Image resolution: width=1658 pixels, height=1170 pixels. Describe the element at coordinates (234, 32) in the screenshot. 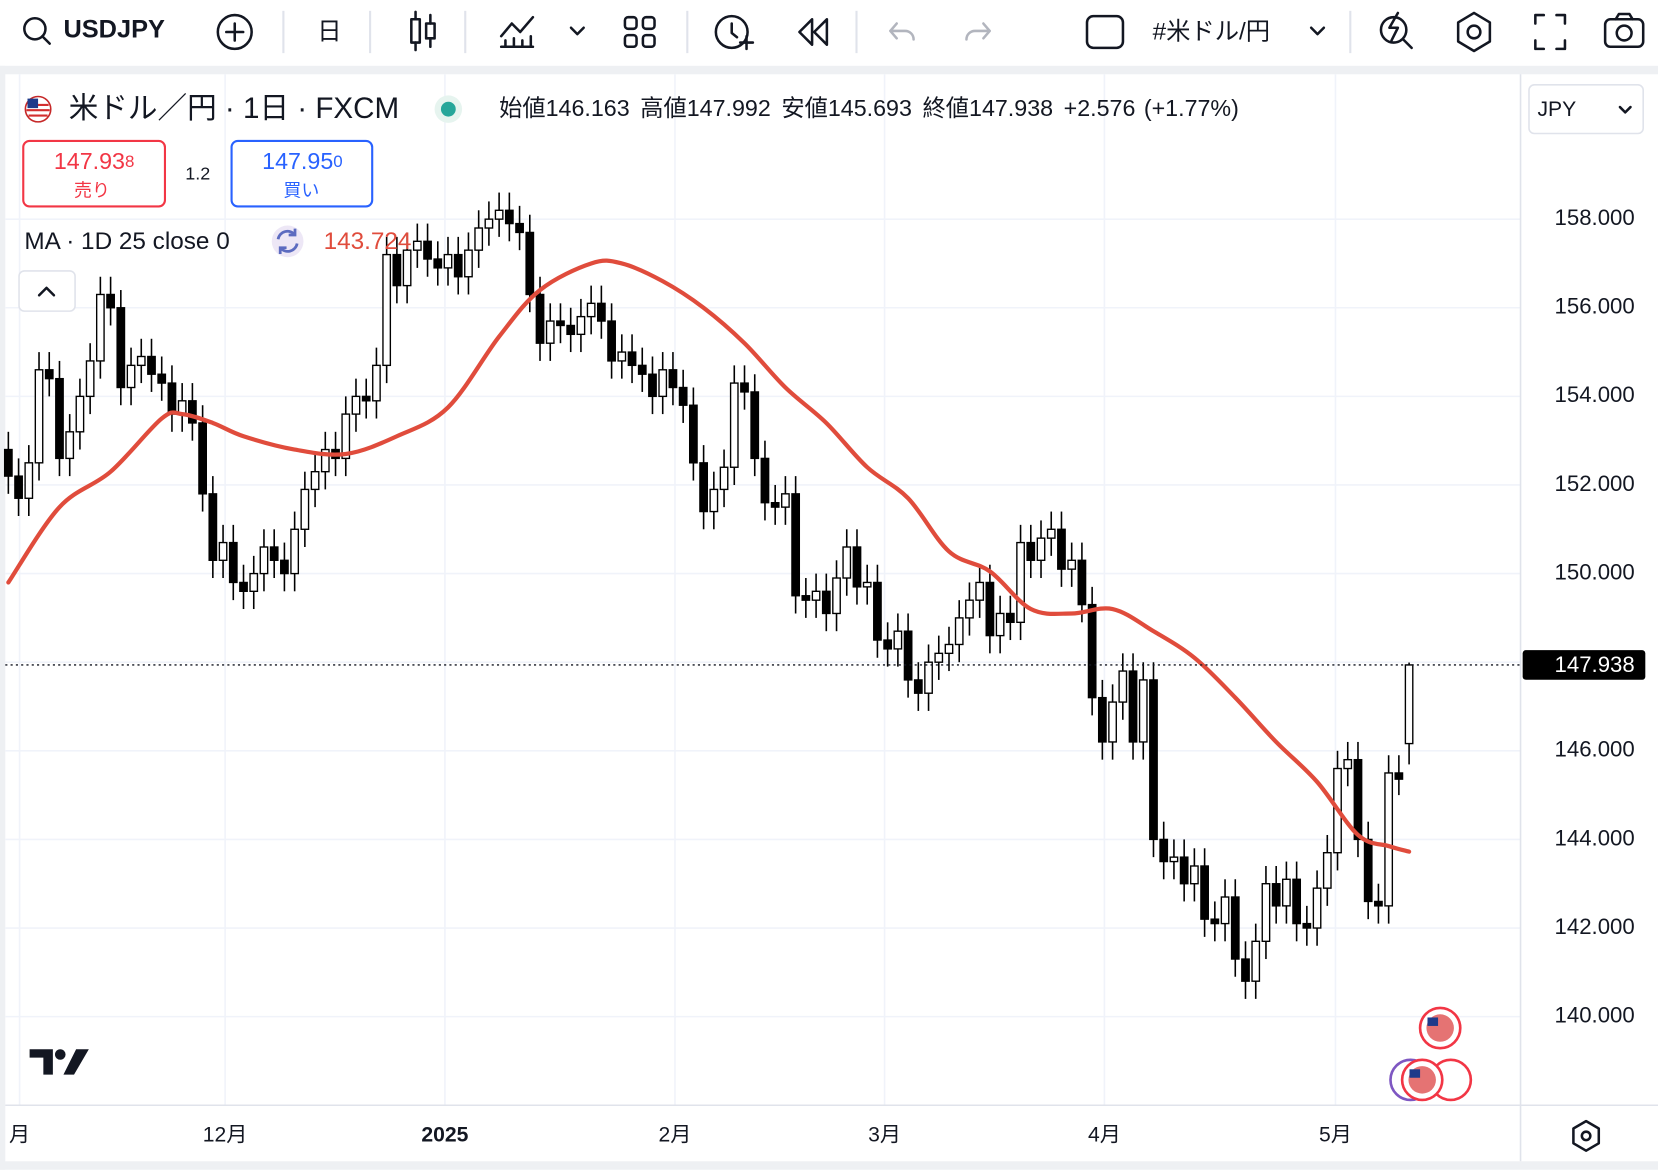

I see `add-symbol` at that location.